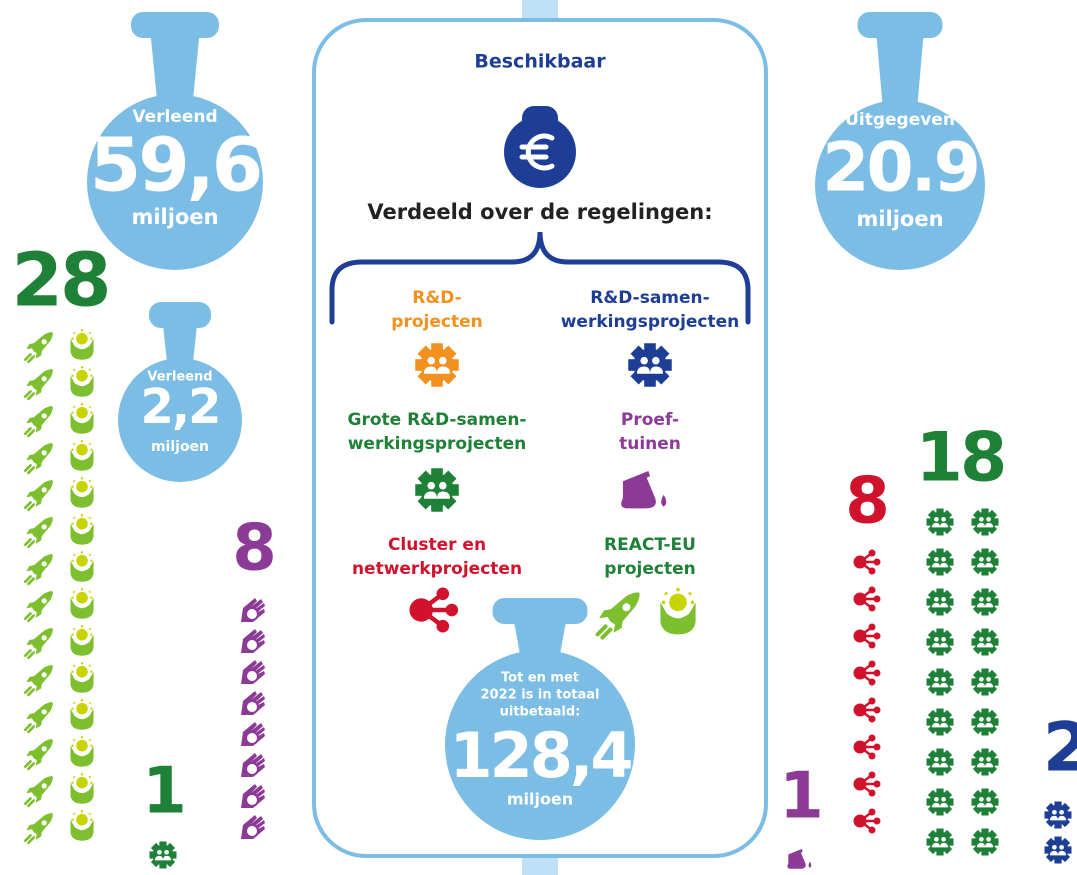 The image size is (1077, 875). What do you see at coordinates (60, 281) in the screenshot?
I see `count-number: 28` at bounding box center [60, 281].